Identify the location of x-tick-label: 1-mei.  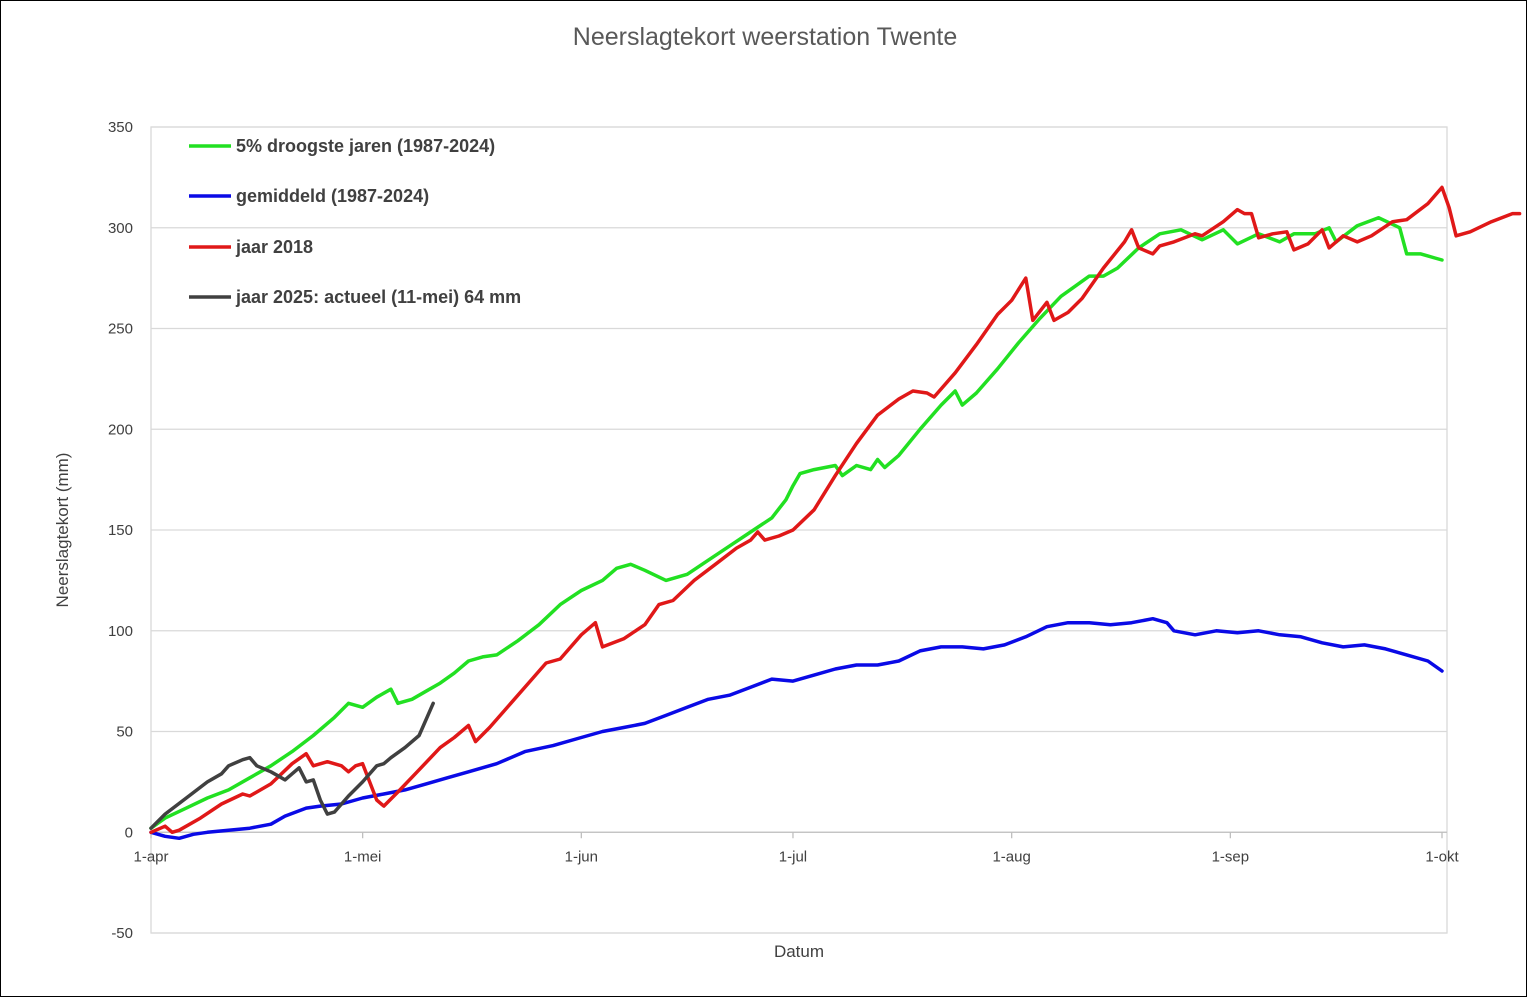
(363, 856).